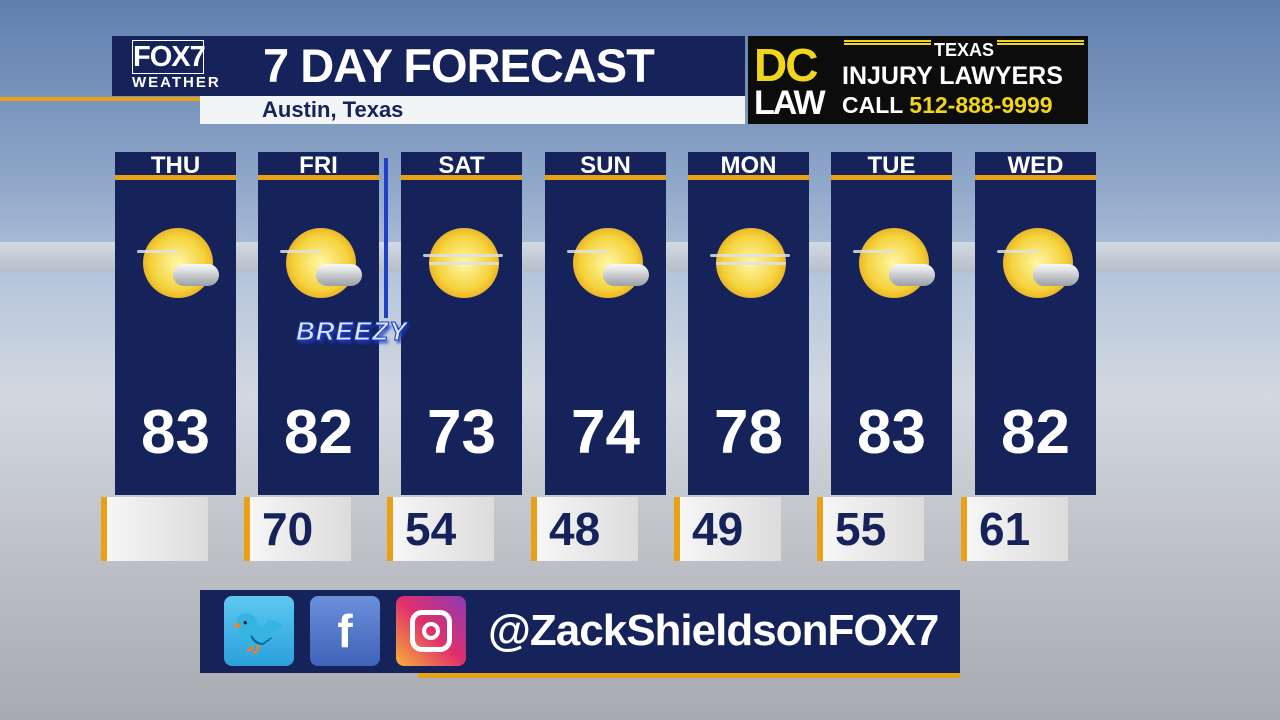  I want to click on day-label: MON, so click(748, 166).